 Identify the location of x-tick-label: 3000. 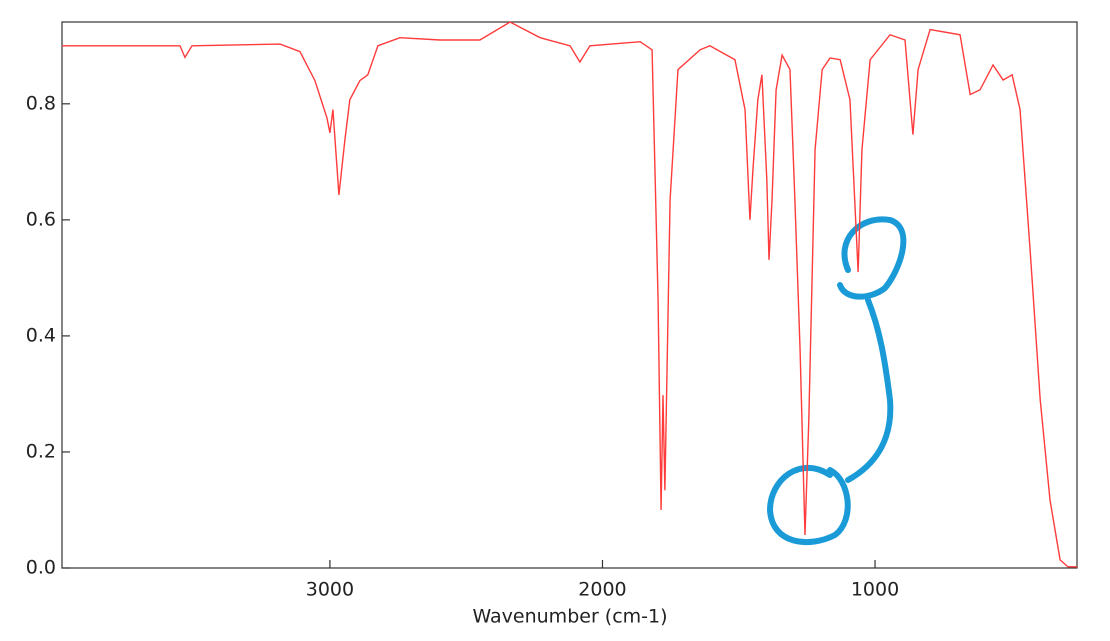
(330, 590).